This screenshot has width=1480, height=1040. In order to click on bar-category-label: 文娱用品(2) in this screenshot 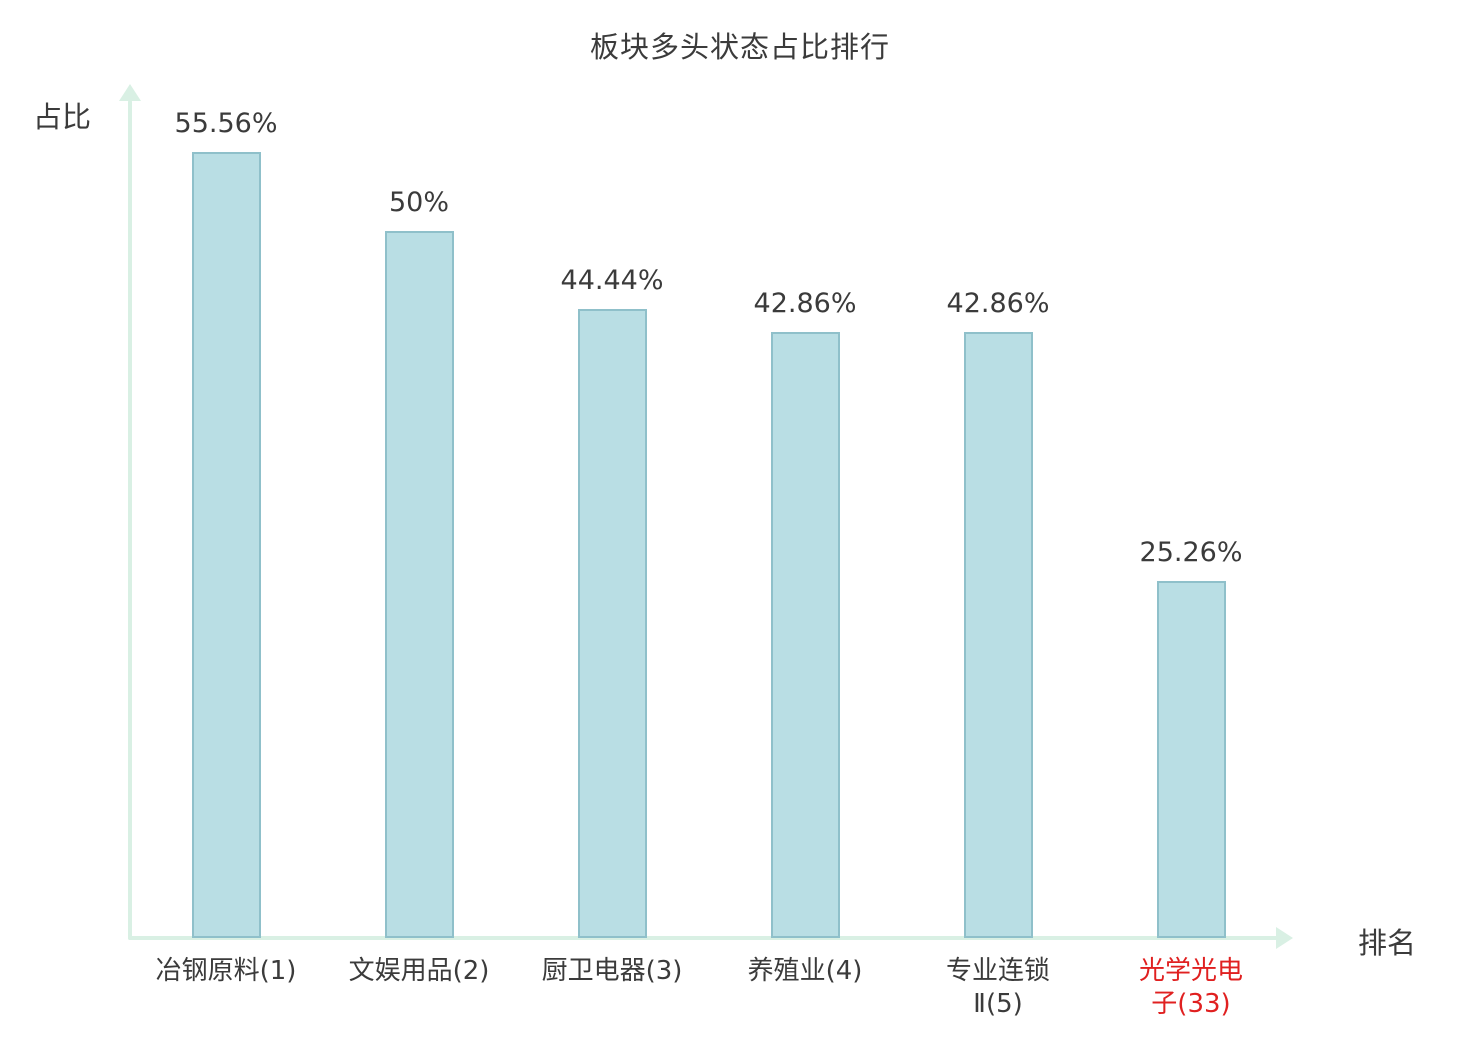, I will do `click(419, 971)`.